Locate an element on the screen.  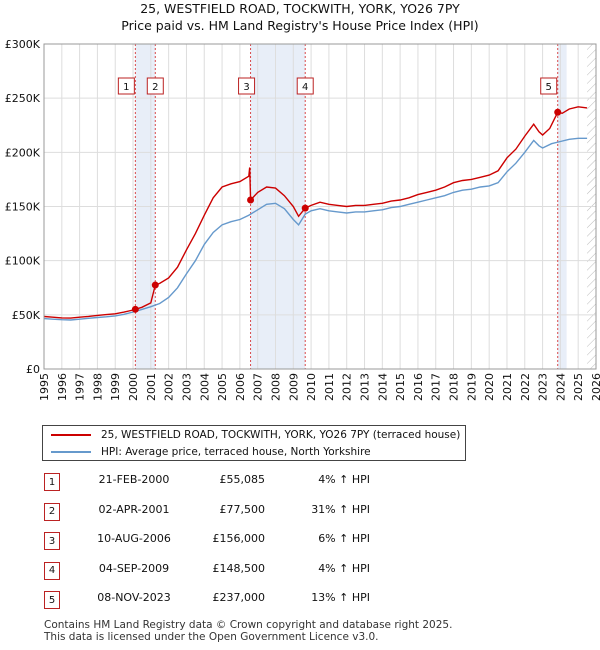
sale-price: £148,500 is located at coordinates (239, 568).